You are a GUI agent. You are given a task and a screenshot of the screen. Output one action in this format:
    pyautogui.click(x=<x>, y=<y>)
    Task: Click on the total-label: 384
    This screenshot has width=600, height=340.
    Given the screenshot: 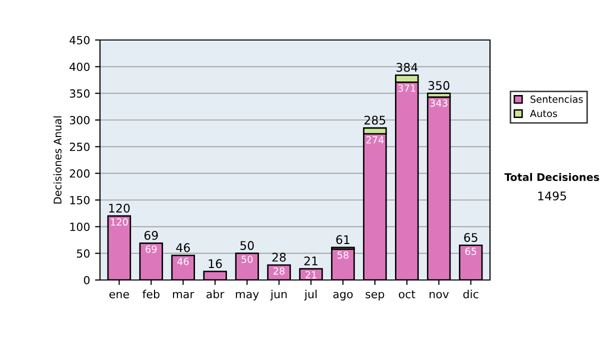 What is the action you would take?
    pyautogui.click(x=407, y=67)
    